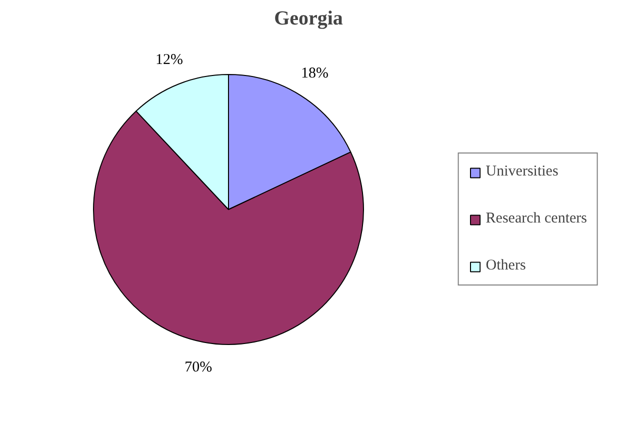  Describe the element at coordinates (506, 266) in the screenshot. I see `legend-label: Others` at that location.